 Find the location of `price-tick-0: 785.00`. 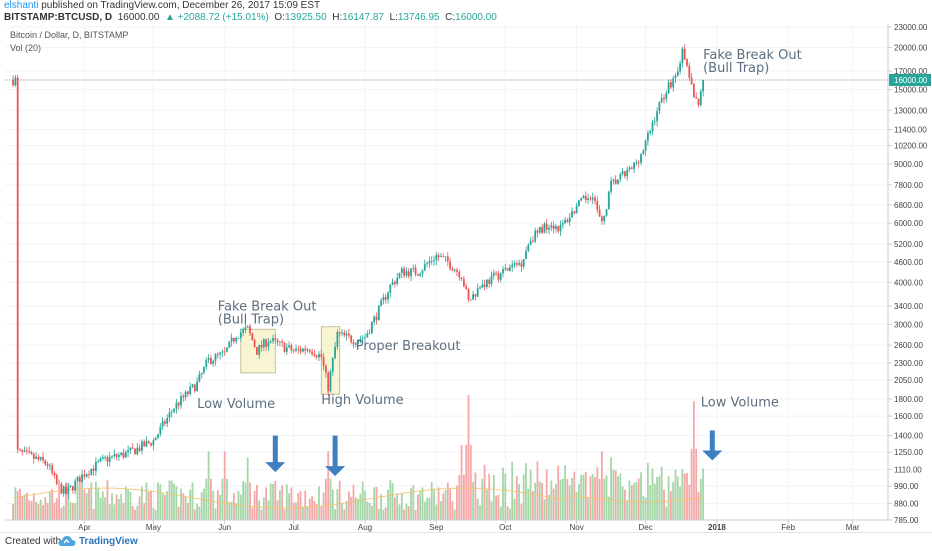

price-tick-0: 785.00 is located at coordinates (906, 520).